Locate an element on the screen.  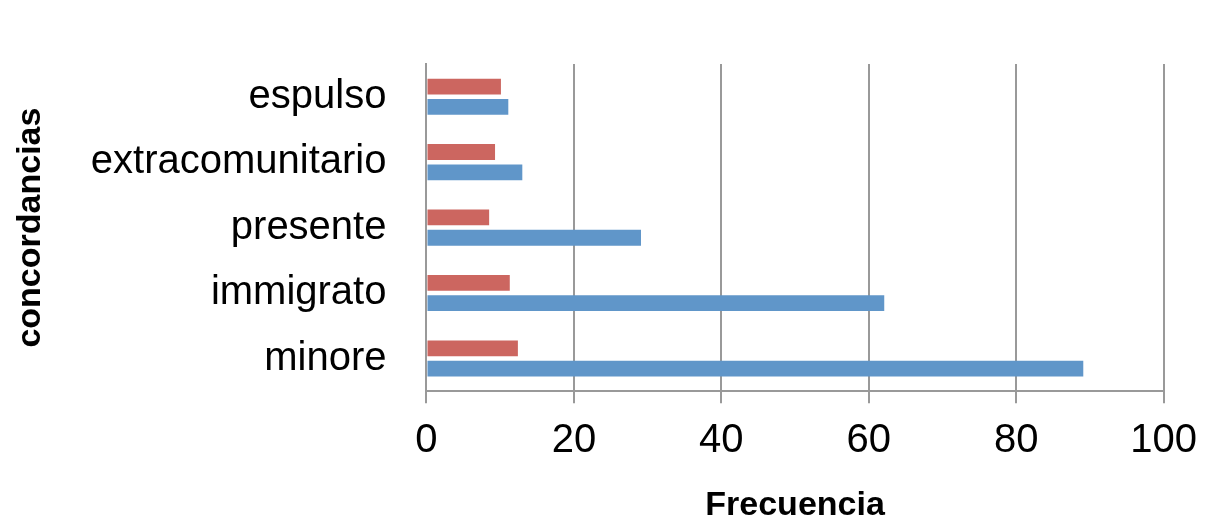
x-axis-title: Frecuencia is located at coordinates (795, 502).